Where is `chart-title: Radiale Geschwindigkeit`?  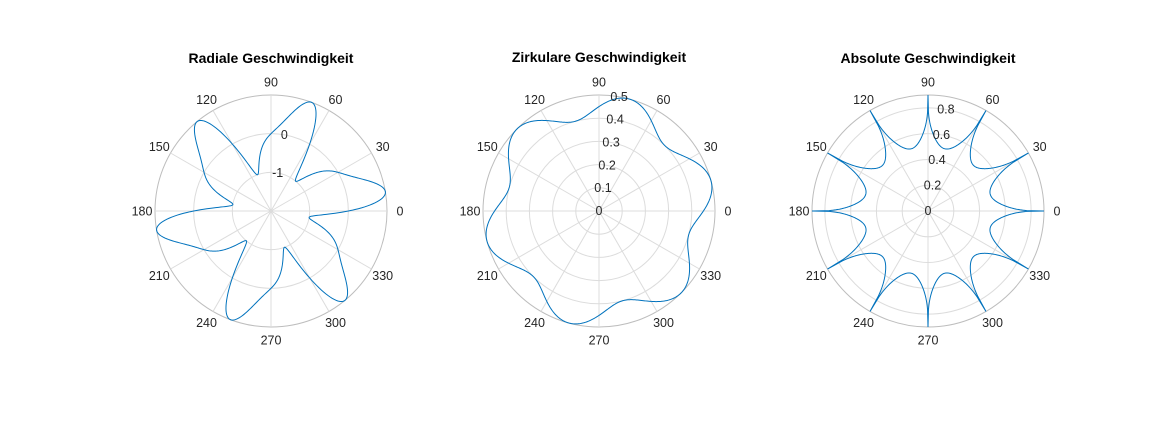
chart-title: Radiale Geschwindigkeit is located at coordinates (271, 58).